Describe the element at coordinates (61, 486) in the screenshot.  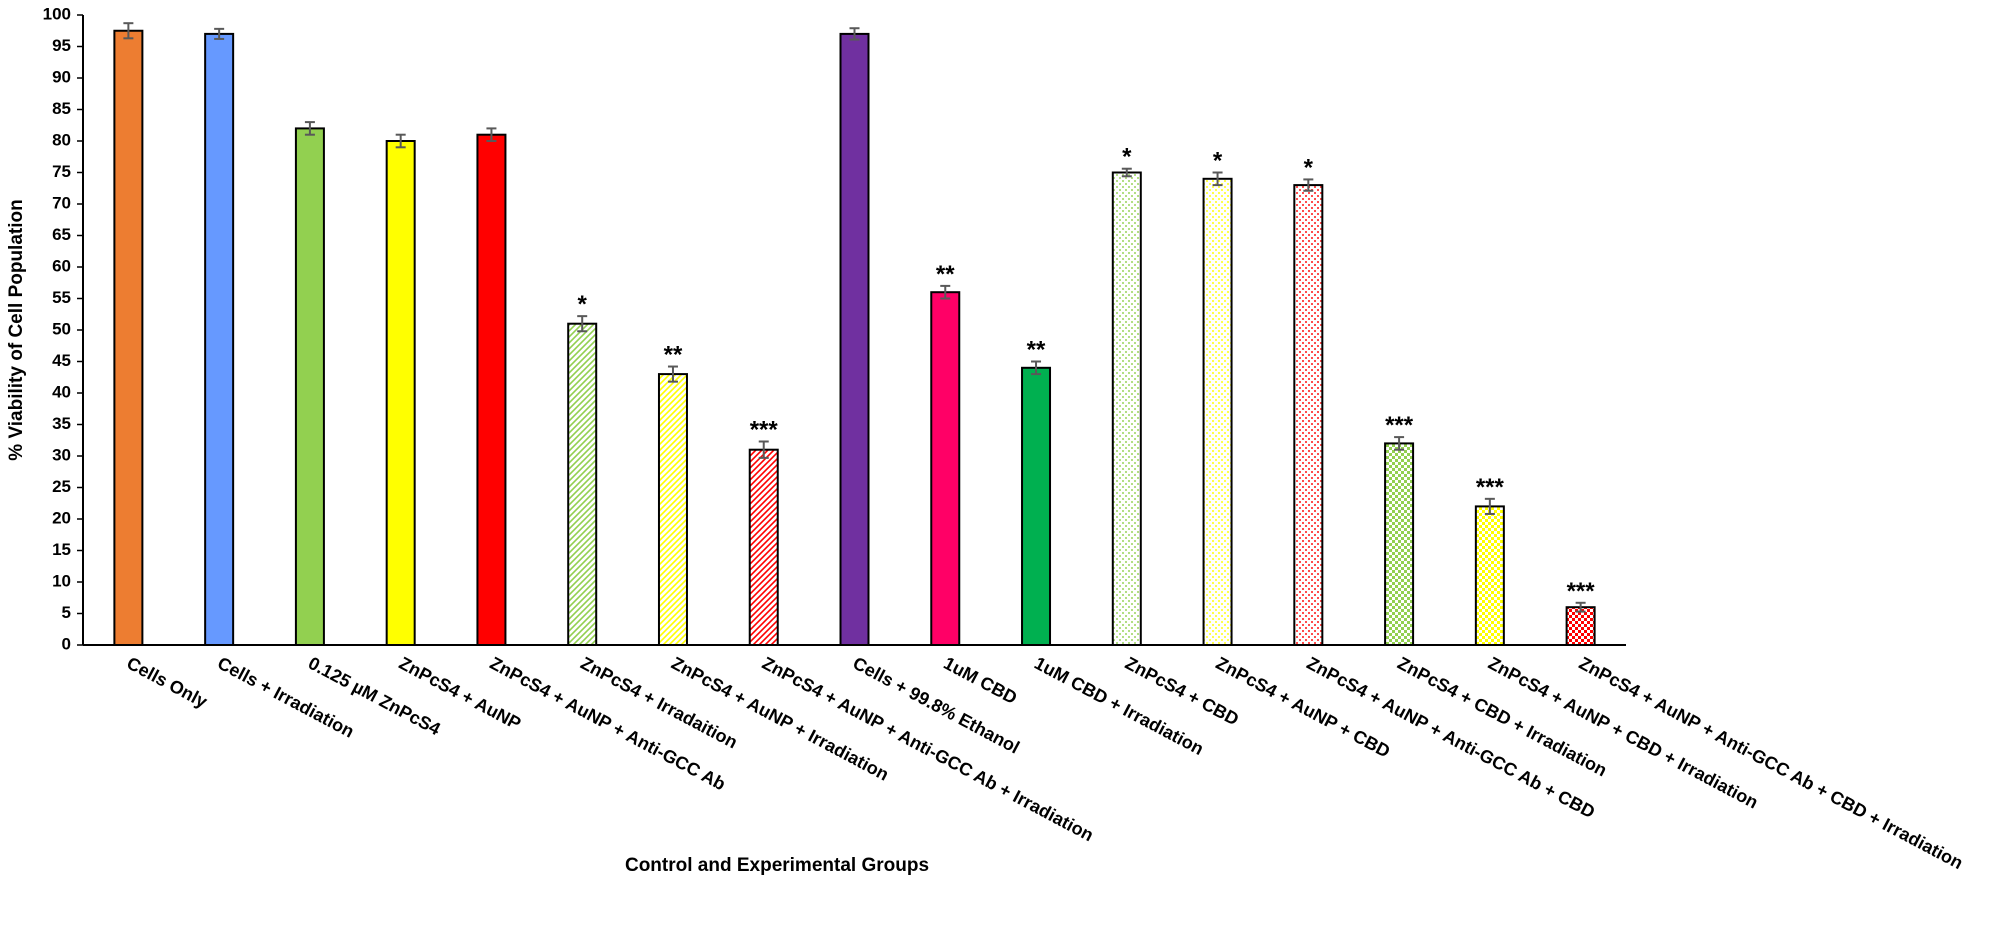
I see `y-tick-label: 25` at that location.